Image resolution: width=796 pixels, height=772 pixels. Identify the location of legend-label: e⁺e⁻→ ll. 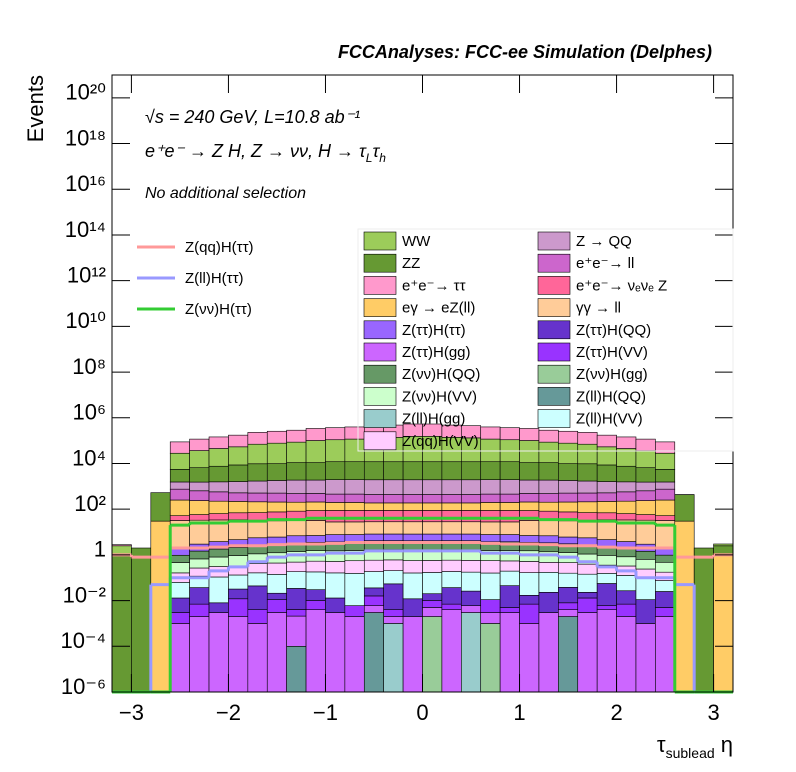
(605, 263).